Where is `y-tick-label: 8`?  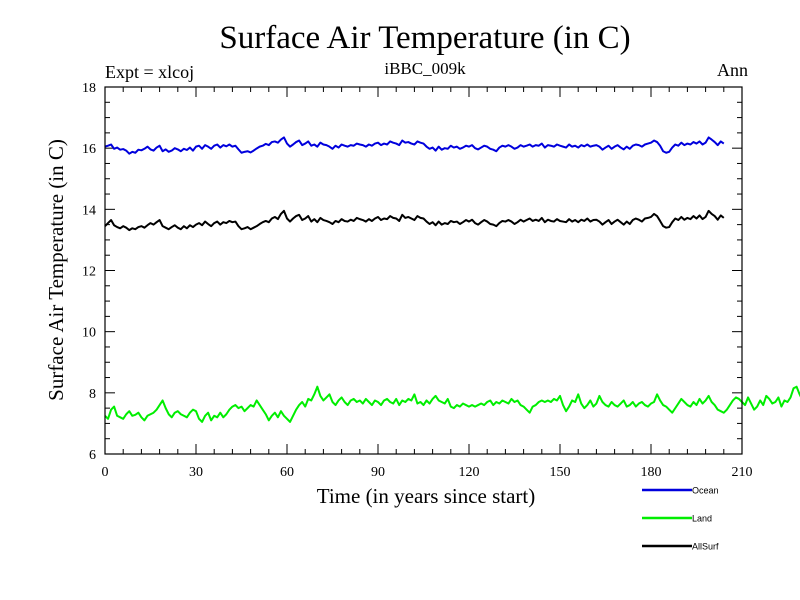
y-tick-label: 8 is located at coordinates (92, 394).